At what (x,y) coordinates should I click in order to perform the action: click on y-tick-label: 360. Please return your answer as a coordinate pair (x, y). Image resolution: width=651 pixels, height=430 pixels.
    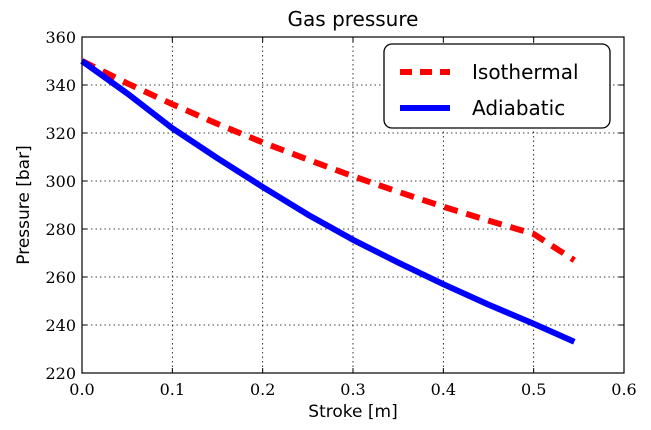
    Looking at the image, I should click on (60, 37).